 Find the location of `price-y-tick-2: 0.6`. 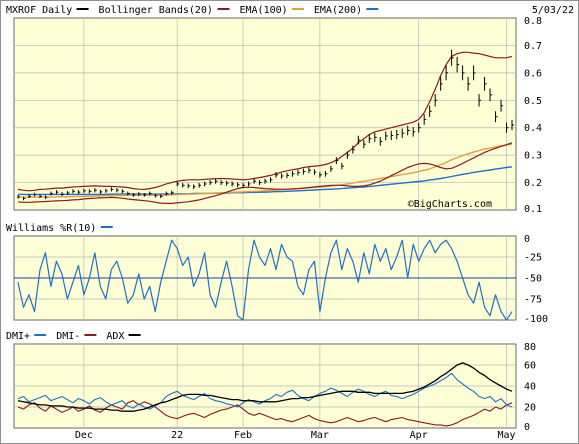

price-y-tick-2: 0.6 is located at coordinates (533, 73).